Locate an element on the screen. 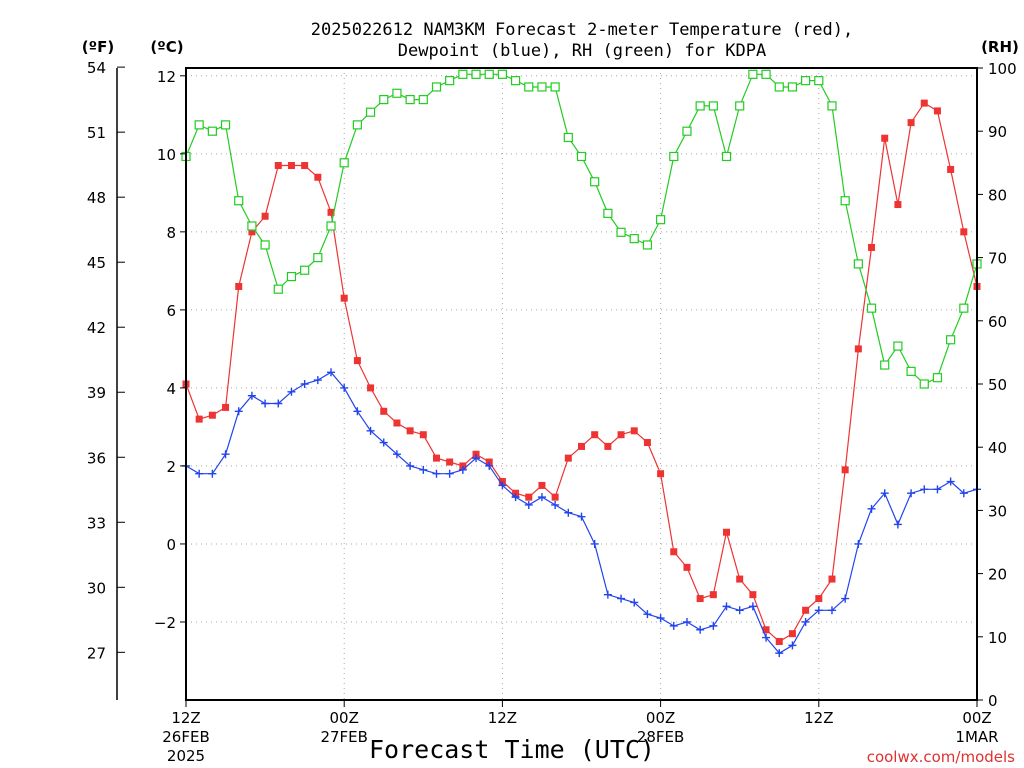 The width and height of the screenshot is (1024, 768). celsius-unit-label: (ºC) is located at coordinates (166, 47).